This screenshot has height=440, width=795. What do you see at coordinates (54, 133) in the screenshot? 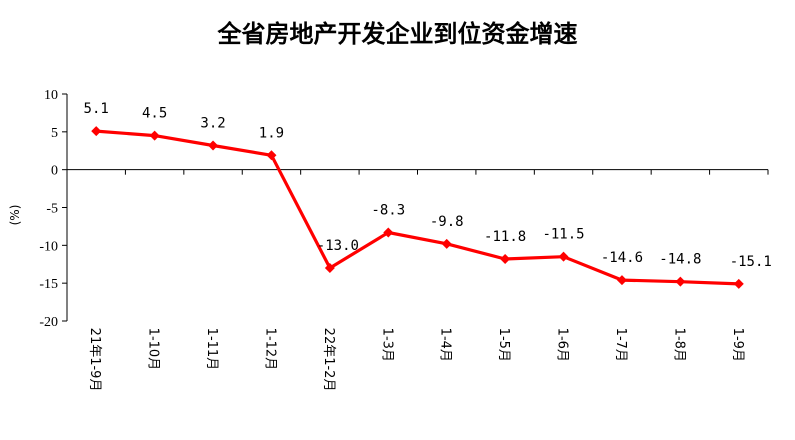
I see `y-tick-label: 5` at bounding box center [54, 133].